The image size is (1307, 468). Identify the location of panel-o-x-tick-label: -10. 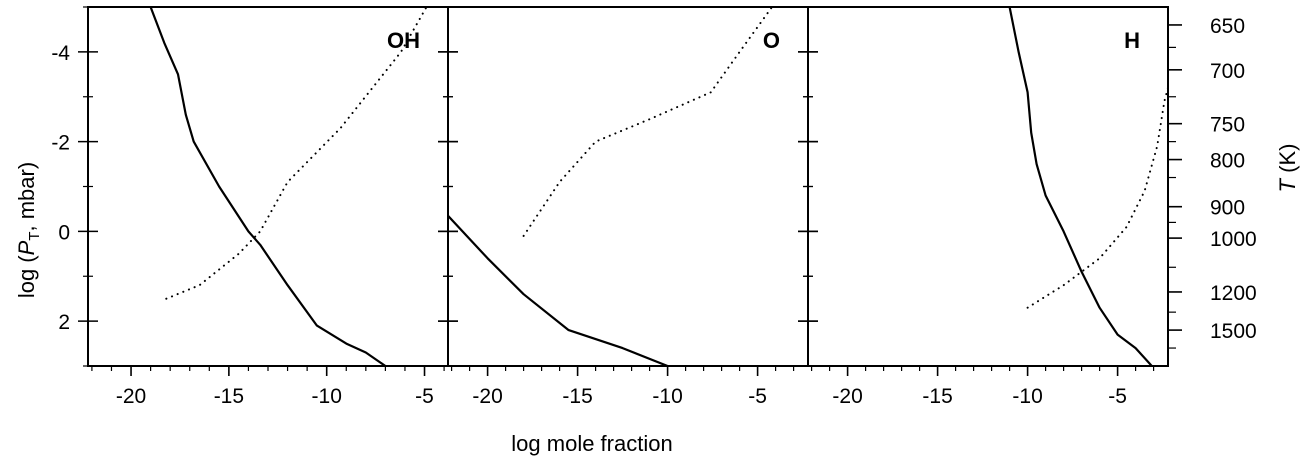
(667, 396).